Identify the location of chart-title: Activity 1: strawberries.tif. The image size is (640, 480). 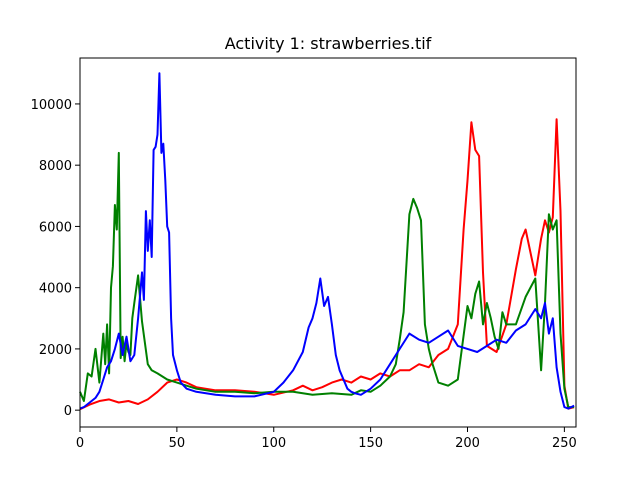
(328, 43).